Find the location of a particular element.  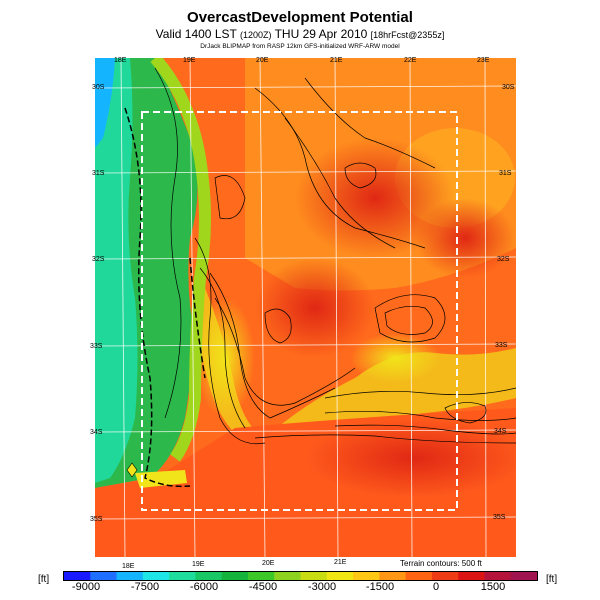

lon-label-bottom-20e: 20E is located at coordinates (268, 563).